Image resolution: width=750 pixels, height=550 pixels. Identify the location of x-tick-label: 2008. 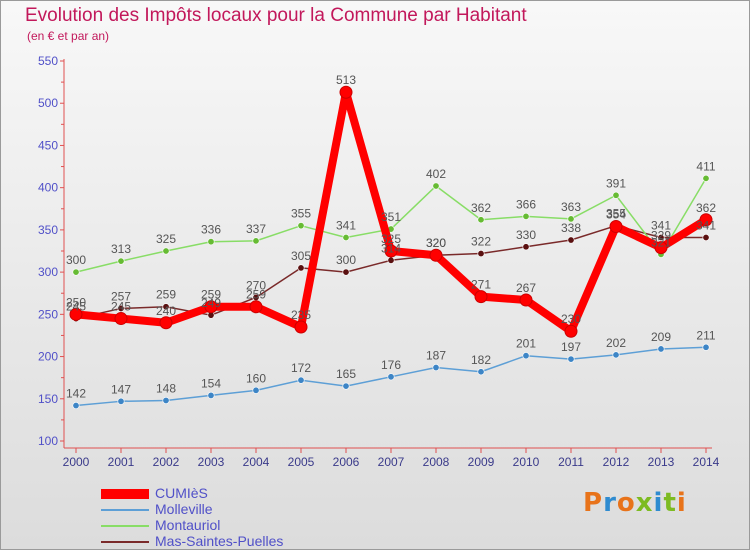
(436, 462).